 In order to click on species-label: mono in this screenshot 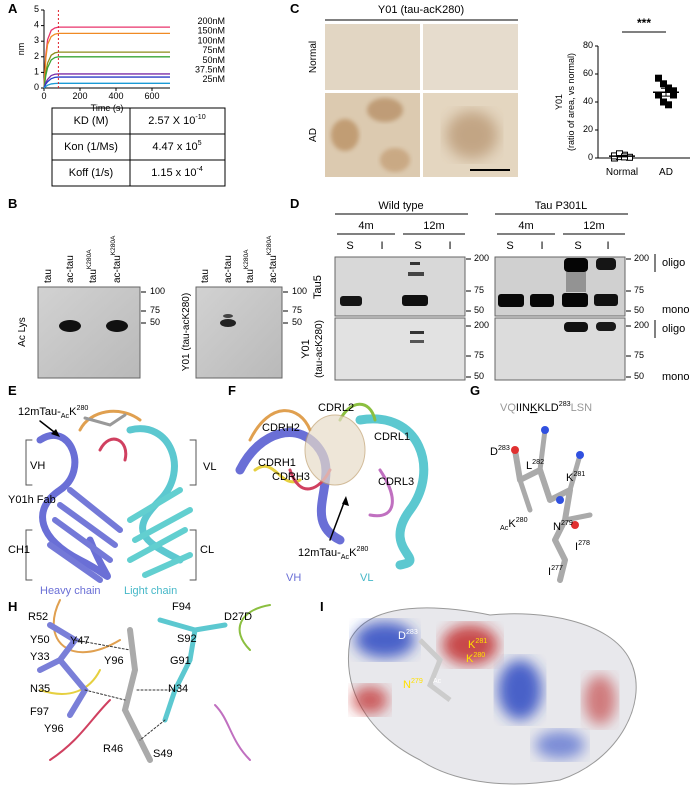, I will do `click(676, 310)`.